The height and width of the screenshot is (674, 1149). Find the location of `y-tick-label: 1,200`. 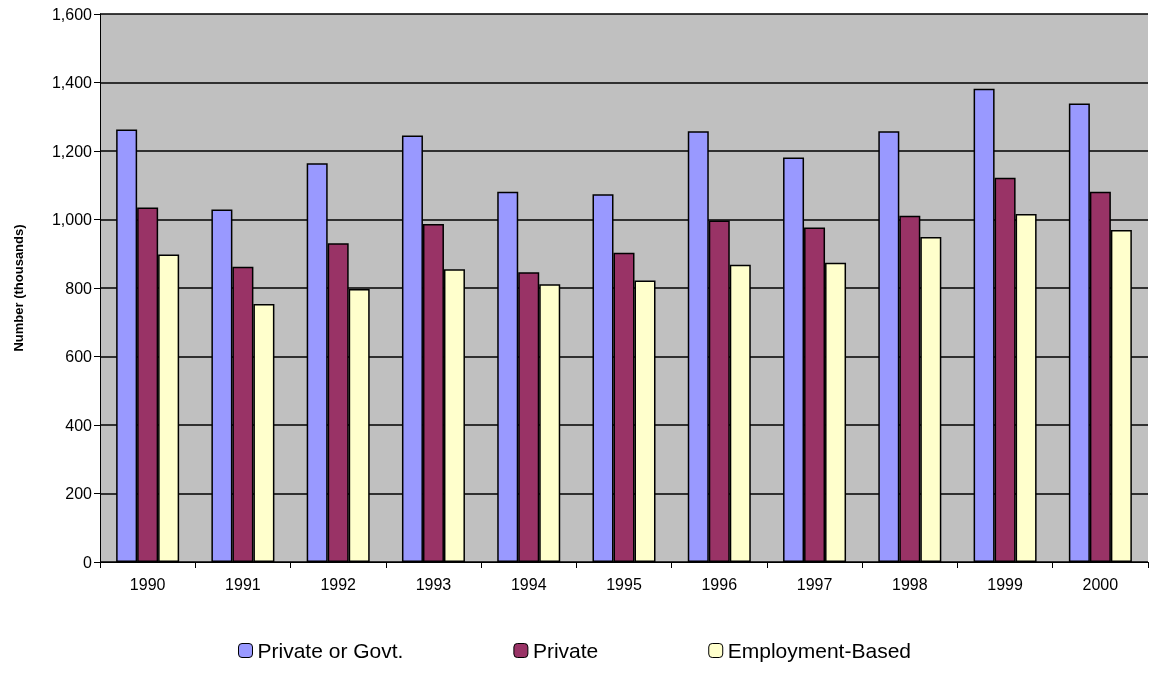

y-tick-label: 1,200 is located at coordinates (72, 151).